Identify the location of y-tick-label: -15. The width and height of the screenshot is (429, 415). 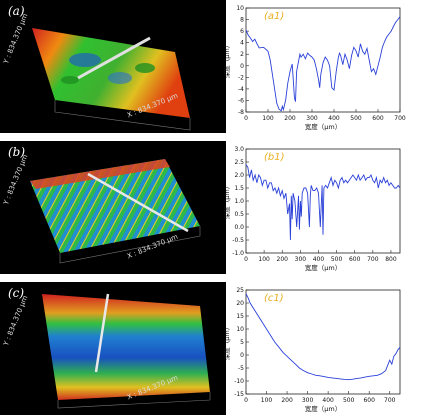
(239, 394).